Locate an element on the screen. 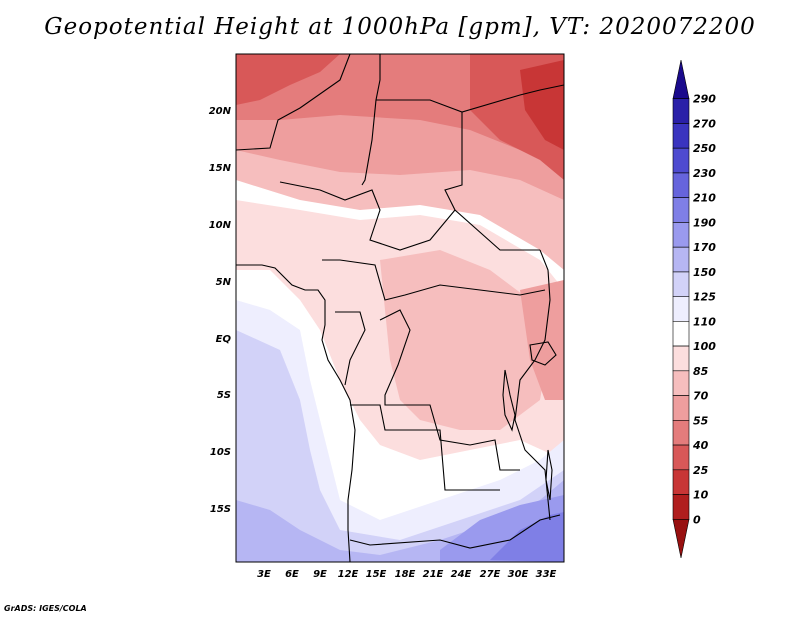 Image resolution: width=800 pixels, height=618 pixels. colorbar-level-label: 190 is located at coordinates (704, 222).